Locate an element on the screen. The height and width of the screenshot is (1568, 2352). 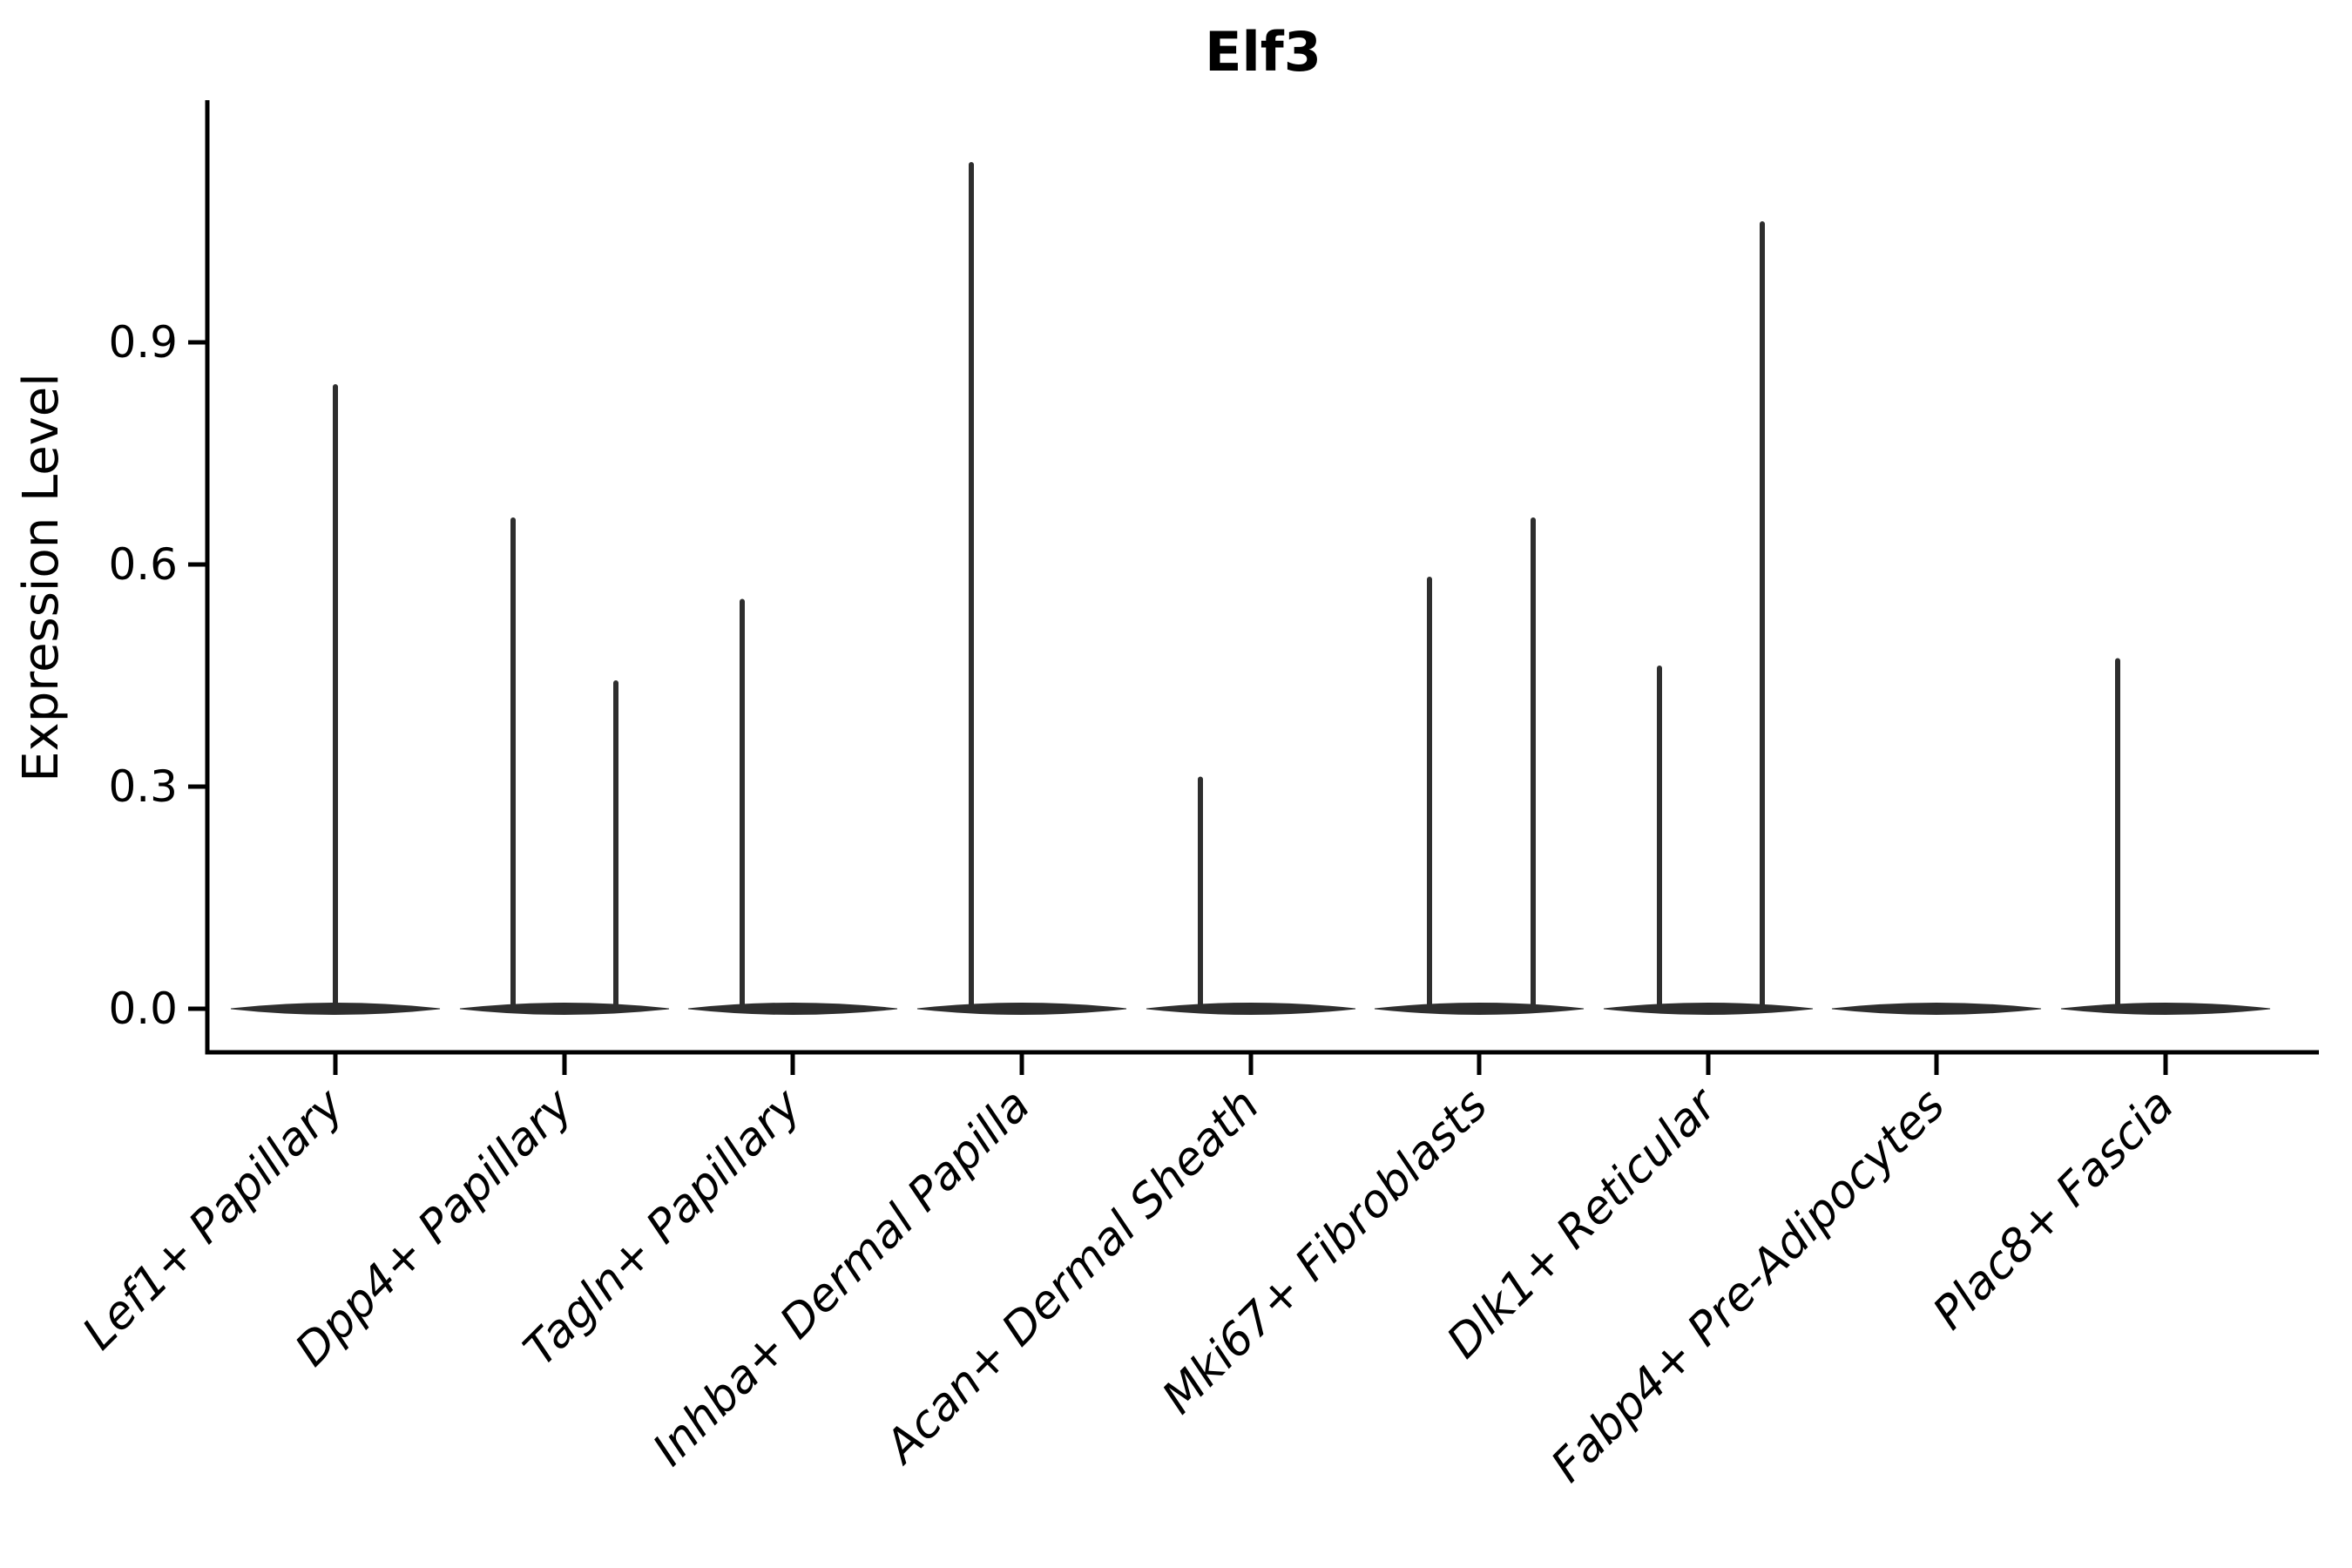
y-tick-label: 0.0 is located at coordinates (143, 1008).